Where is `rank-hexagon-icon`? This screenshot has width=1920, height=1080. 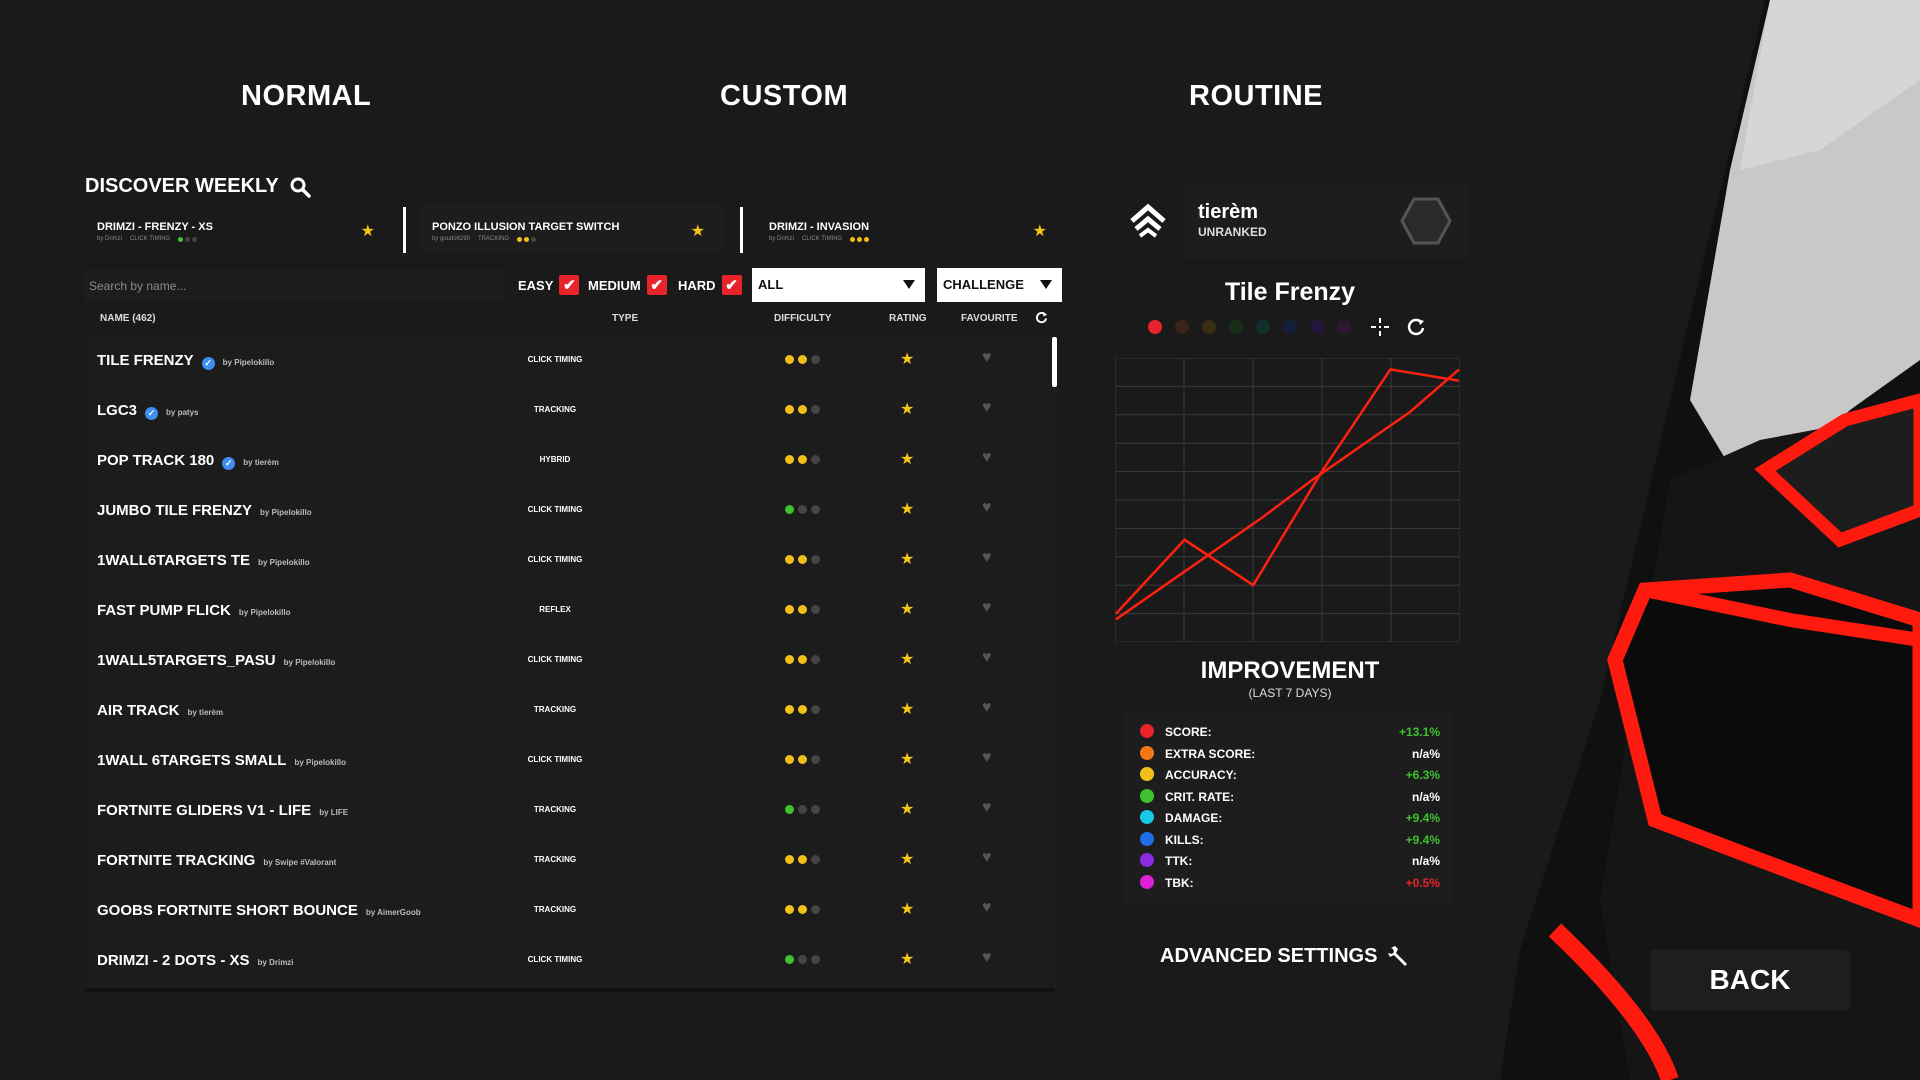
rank-hexagon-icon is located at coordinates (1426, 221).